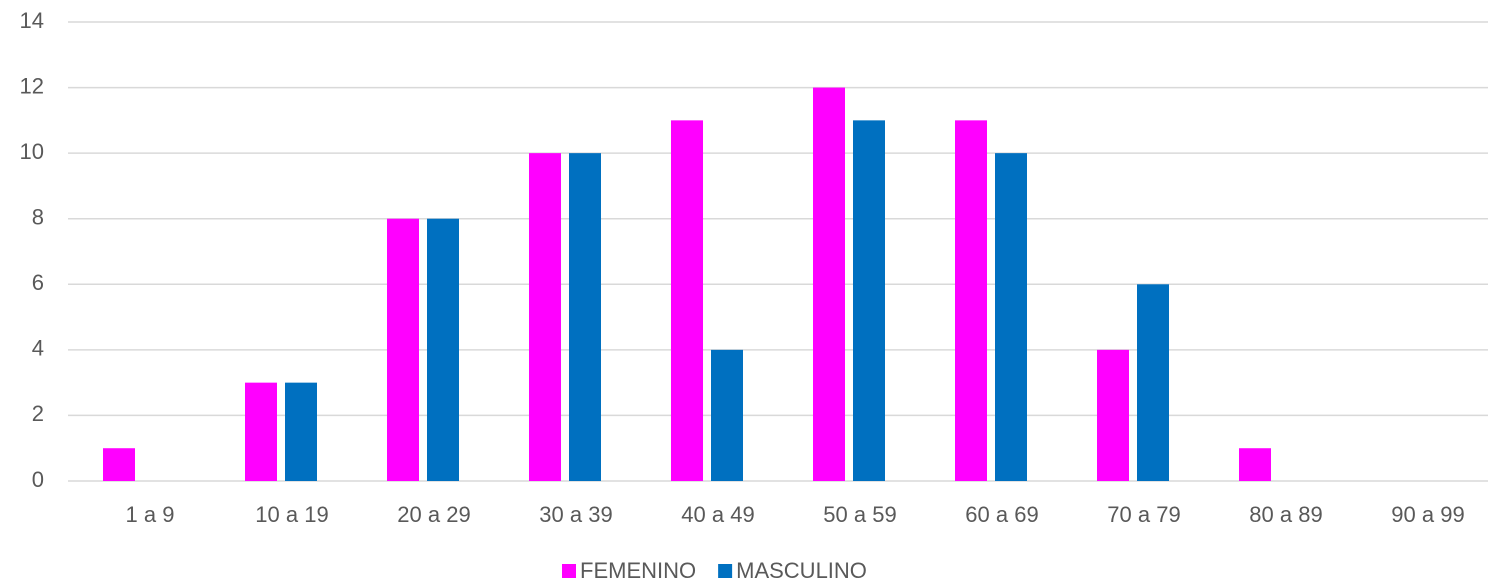 The height and width of the screenshot is (584, 1488). Describe the element at coordinates (38, 413) in the screenshot. I see `y-tick-label: 2` at that location.